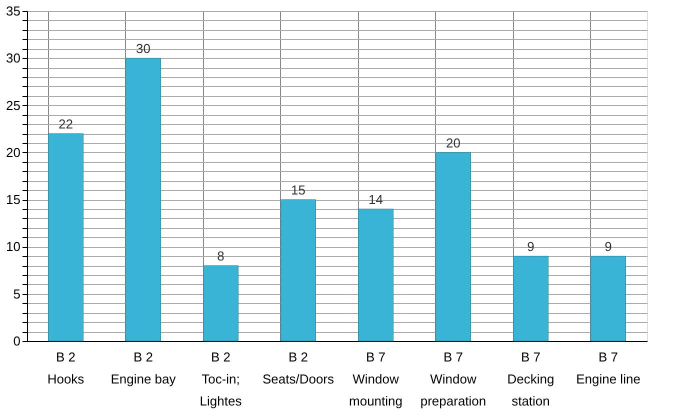 Image resolution: width=678 pixels, height=413 pixels. What do you see at coordinates (66, 368) in the screenshot?
I see `x-tick-label: B 2 Hooks` at bounding box center [66, 368].